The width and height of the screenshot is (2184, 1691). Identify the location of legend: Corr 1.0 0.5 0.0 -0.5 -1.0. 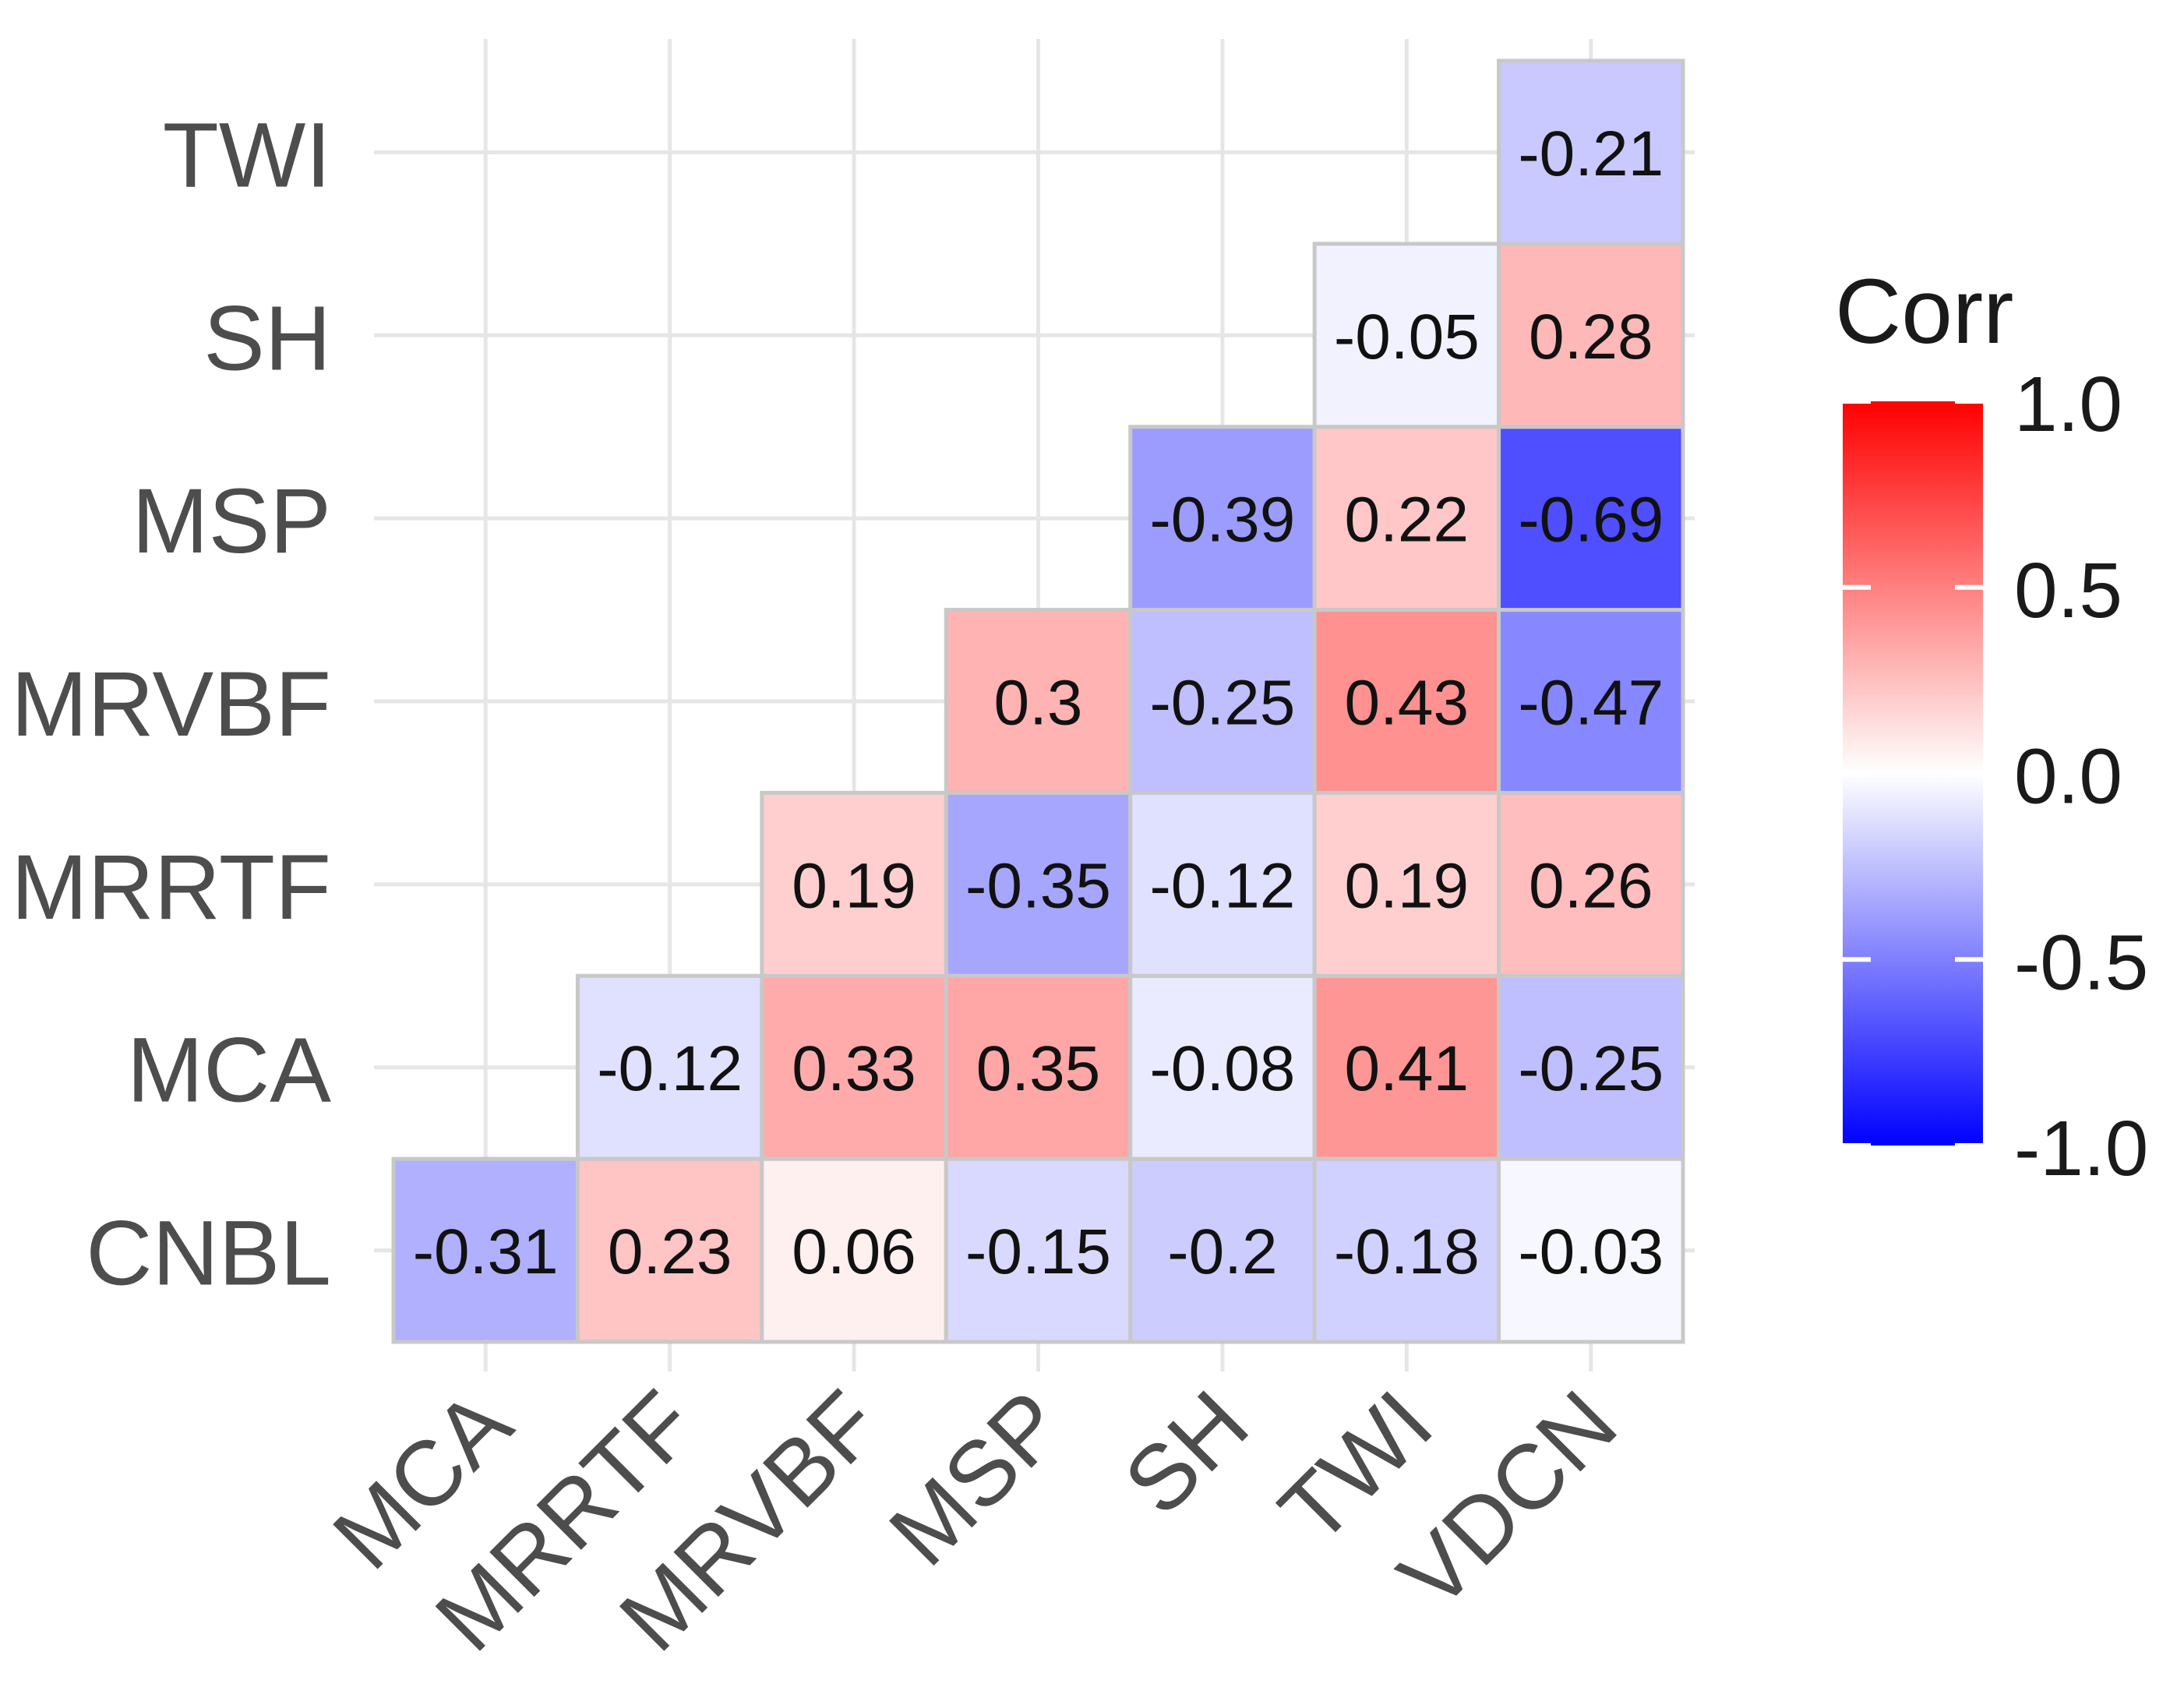
(1992, 726).